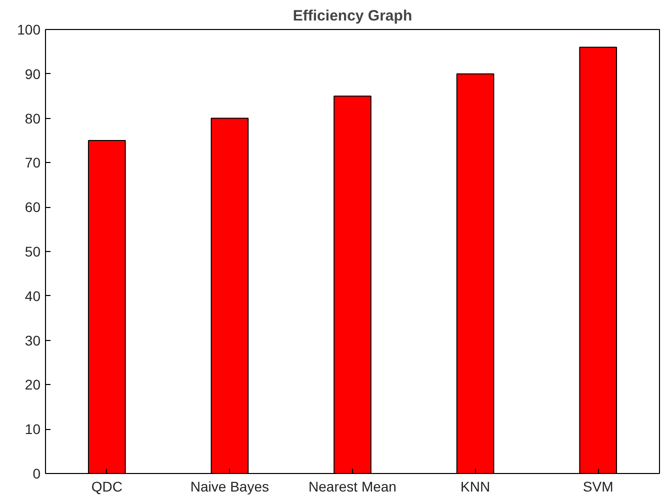  I want to click on x-tick-label: SVM, so click(598, 486).